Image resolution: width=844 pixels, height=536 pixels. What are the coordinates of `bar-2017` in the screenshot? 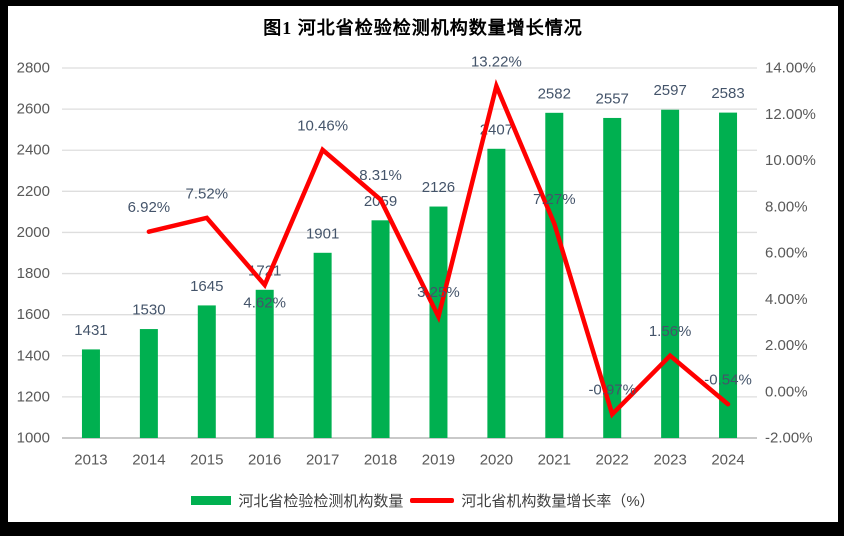 It's located at (322, 345).